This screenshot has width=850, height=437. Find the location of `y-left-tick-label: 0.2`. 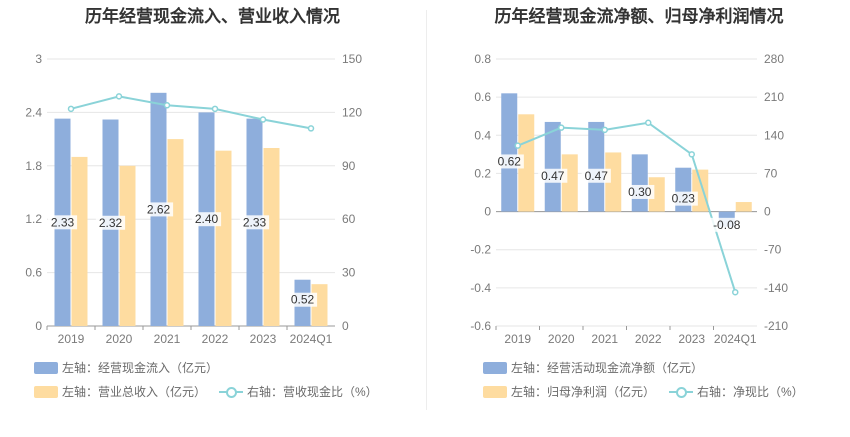

y-left-tick-label: 0.2 is located at coordinates (482, 173).